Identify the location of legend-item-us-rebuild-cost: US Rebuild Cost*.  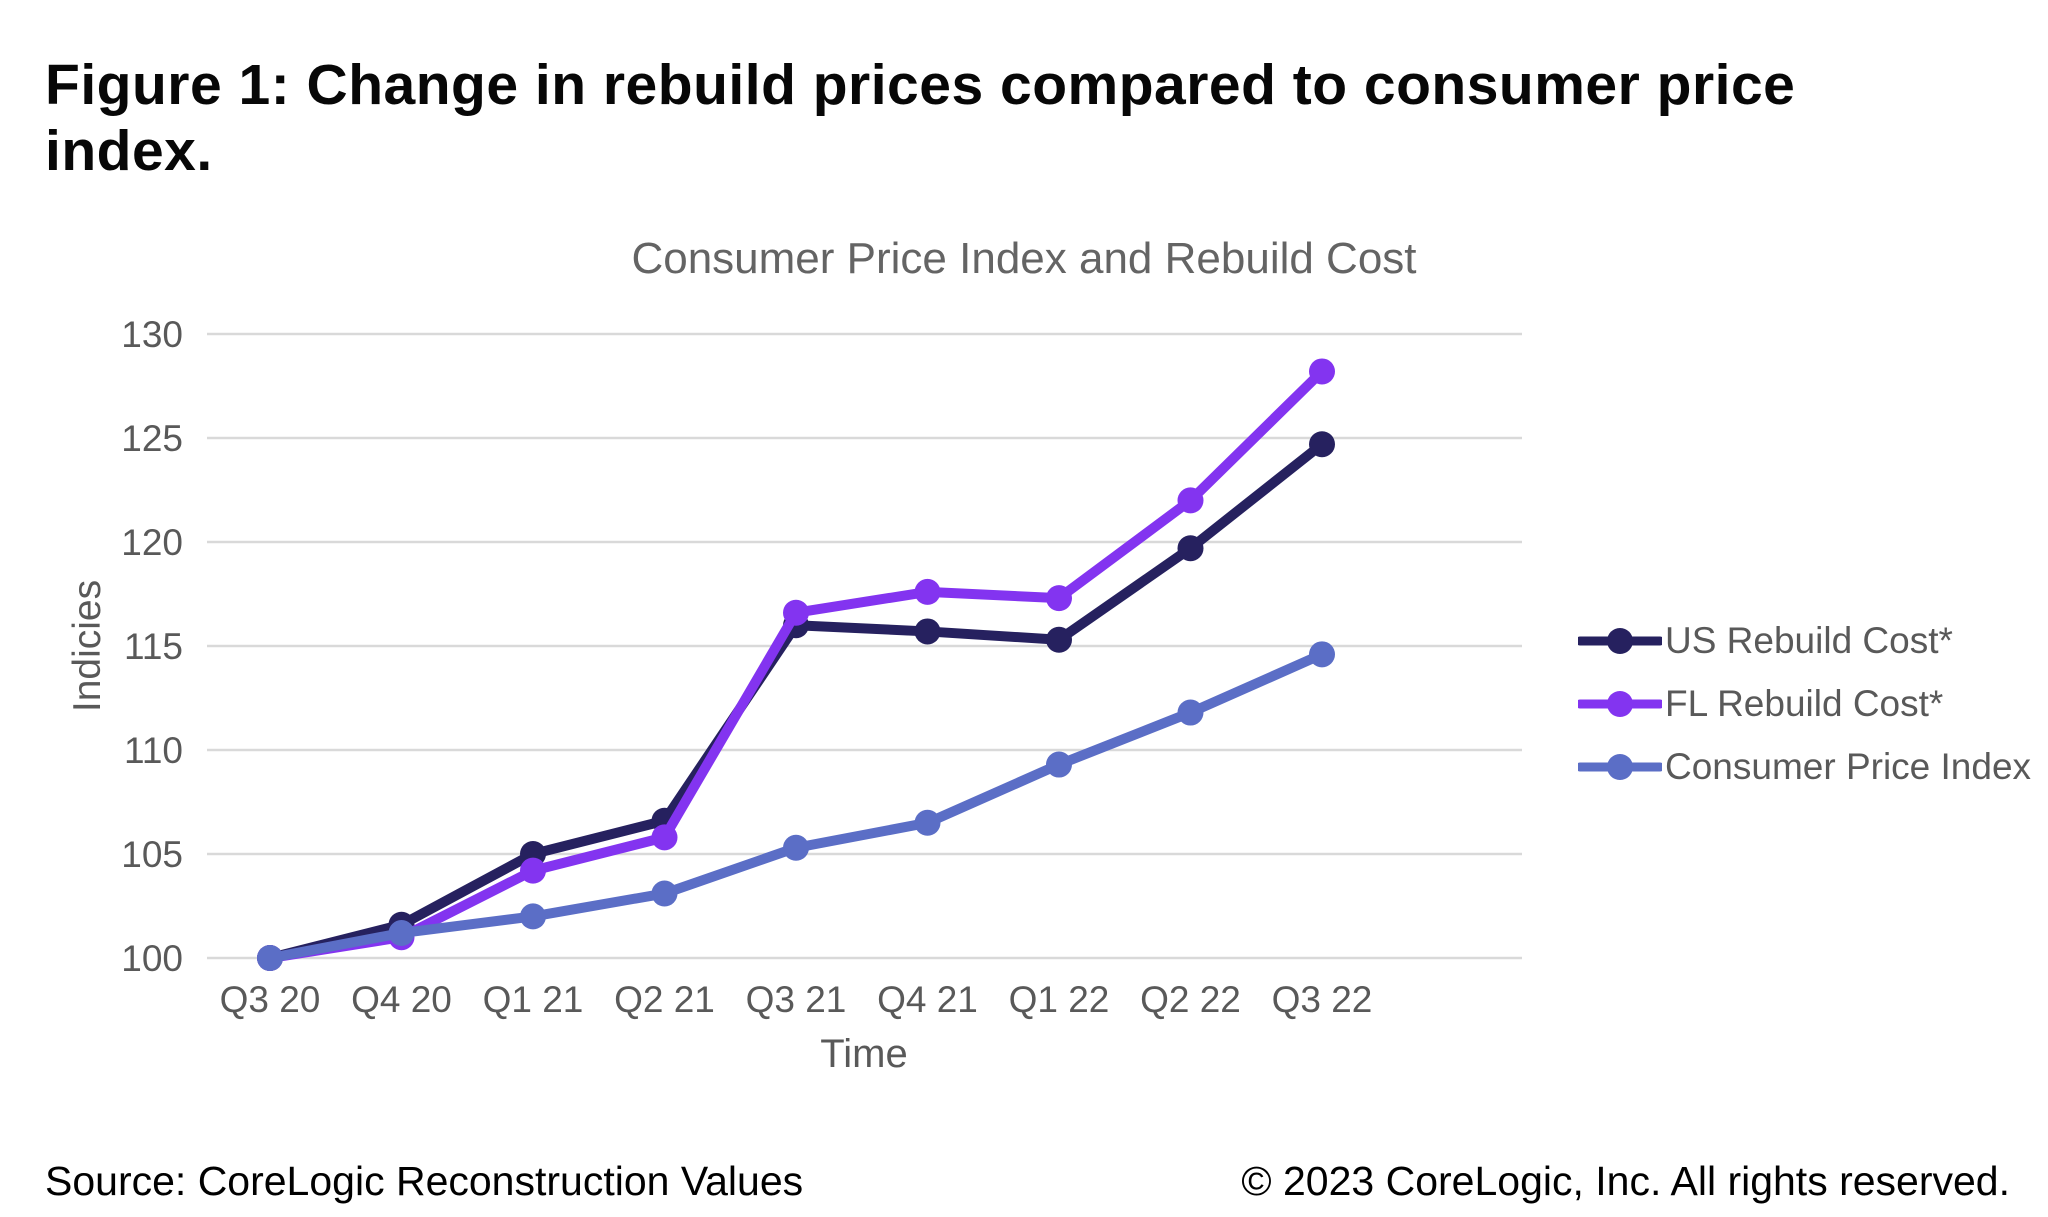
(1804, 641).